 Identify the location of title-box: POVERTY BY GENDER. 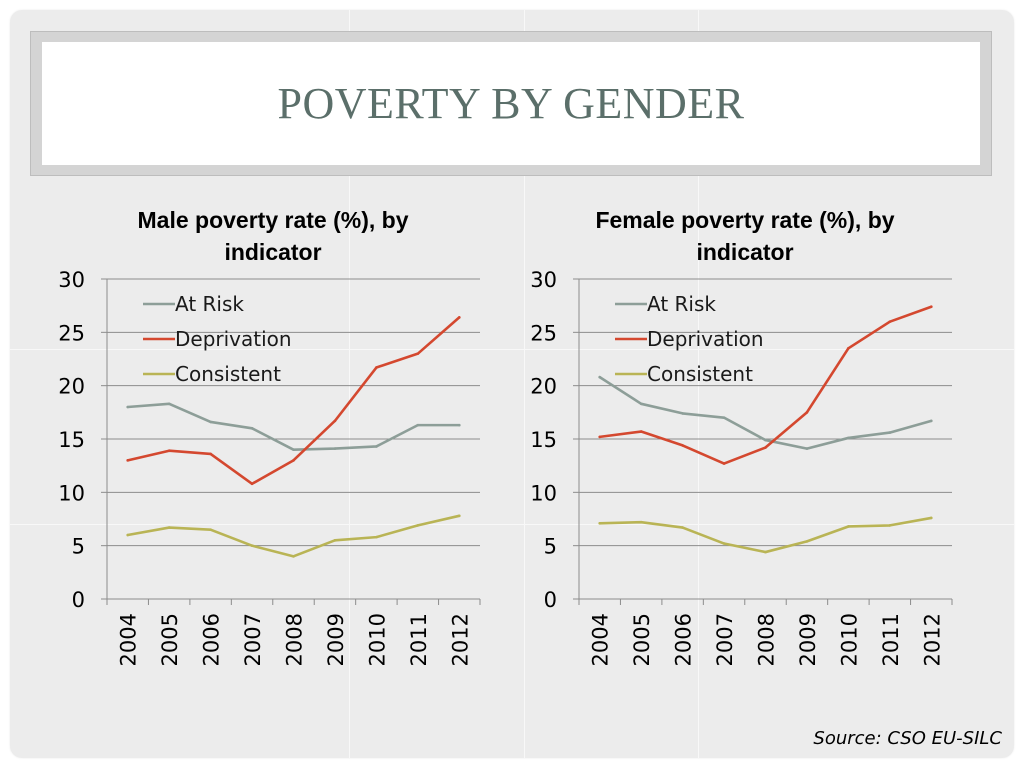
(511, 103).